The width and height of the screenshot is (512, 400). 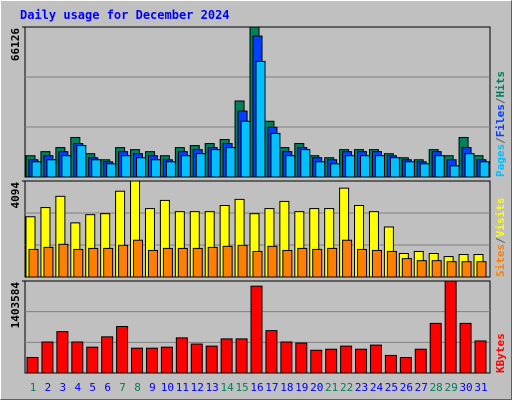 What do you see at coordinates (361, 387) in the screenshot?
I see `x-tick-label: 23` at bounding box center [361, 387].